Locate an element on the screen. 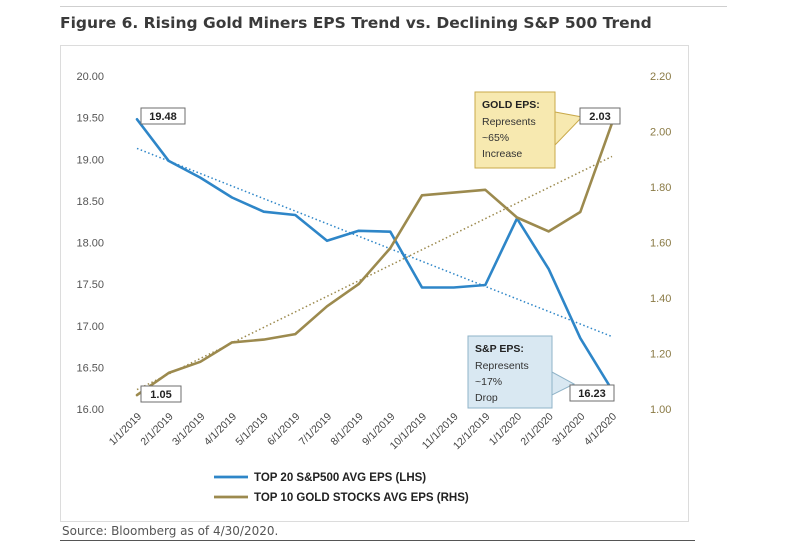  gold-callout-title: GOLD EPS: is located at coordinates (511, 105).